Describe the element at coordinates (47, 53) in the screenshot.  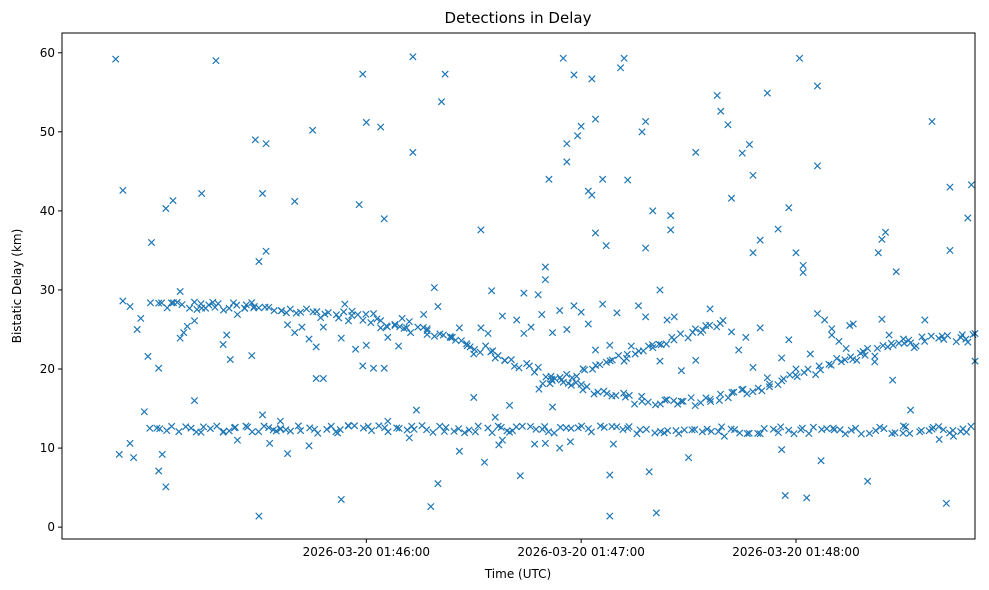
I see `y-tick-label: 60` at that location.